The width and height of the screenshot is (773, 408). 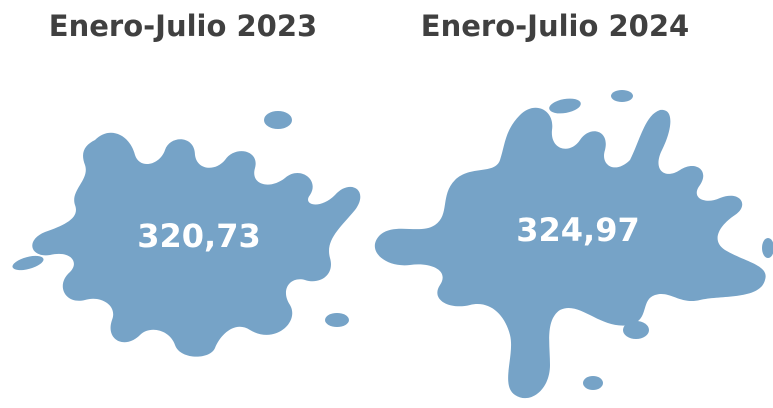 I want to click on panel-title: Enero-Julio 2023, so click(x=183, y=26).